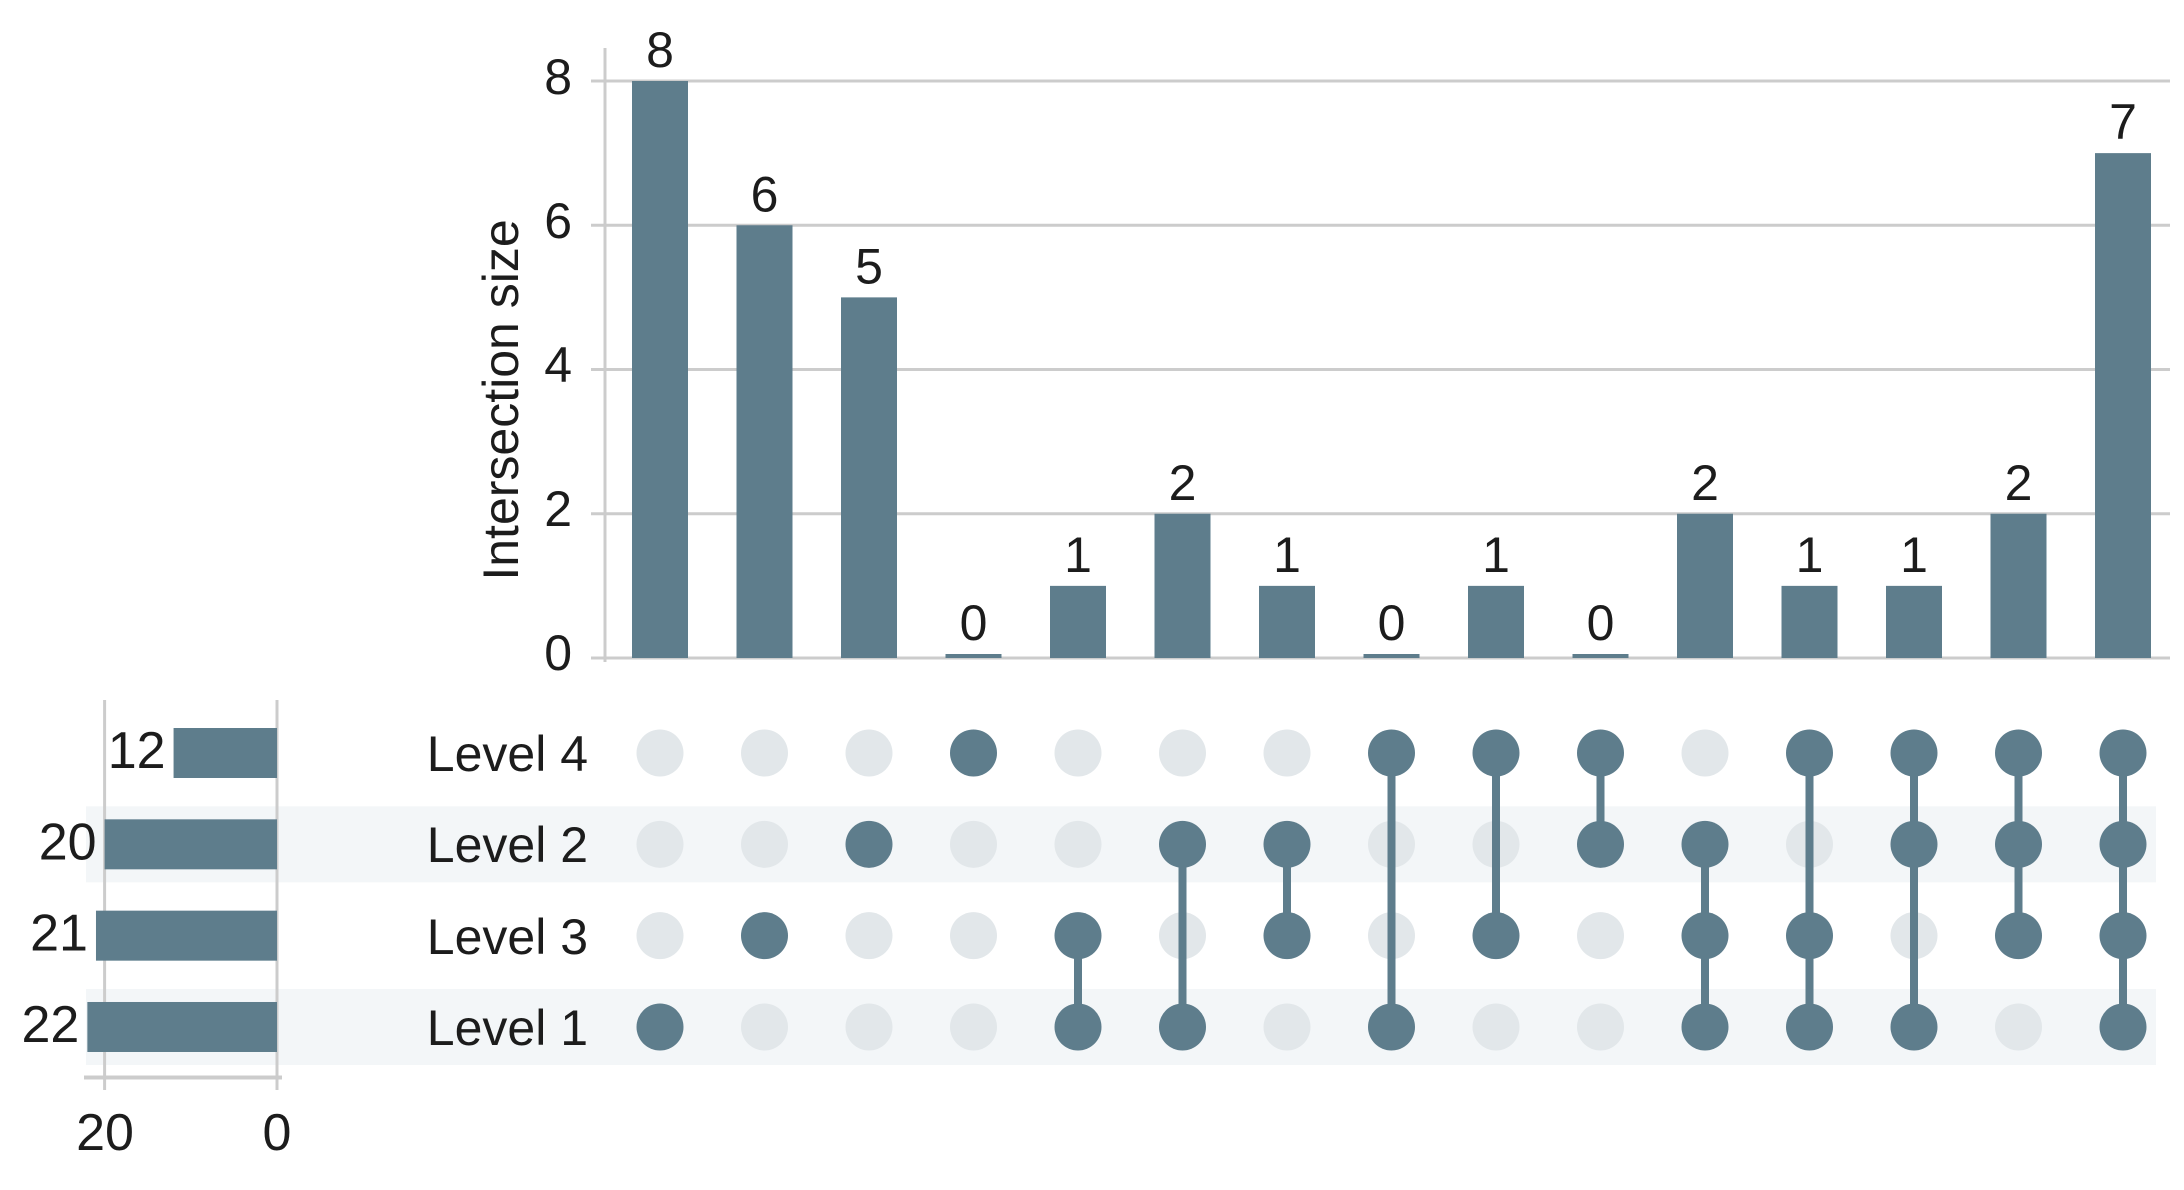  What do you see at coordinates (137, 751) in the screenshot?
I see `set-size-value: 12` at bounding box center [137, 751].